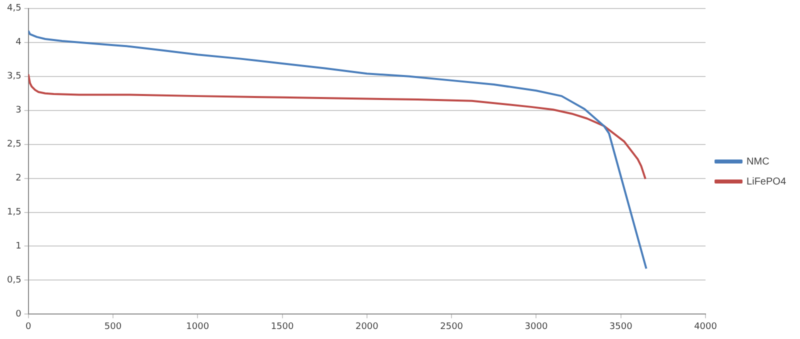  I want to click on y-tick-label: 4, so click(19, 43).